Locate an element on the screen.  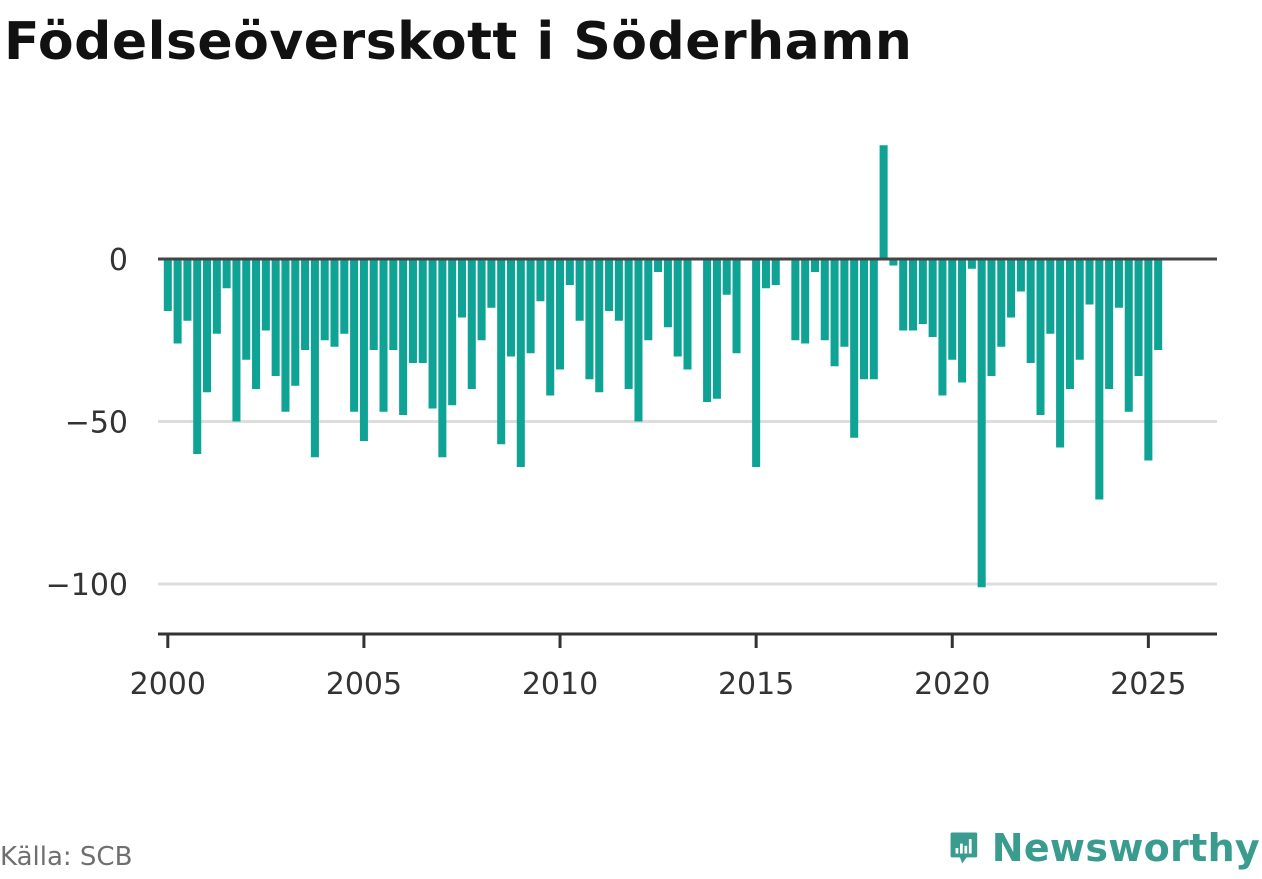
x-tick-label: 2000 is located at coordinates (168, 684).